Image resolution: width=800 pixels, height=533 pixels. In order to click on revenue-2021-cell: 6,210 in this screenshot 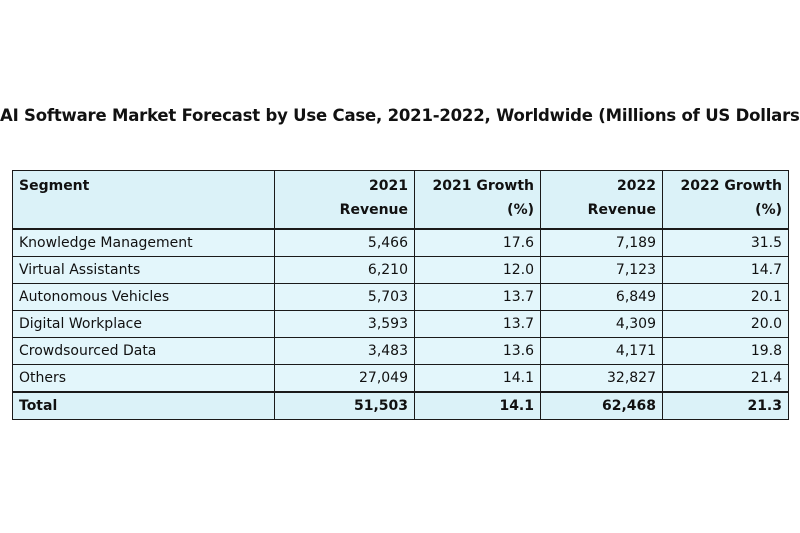, I will do `click(344, 270)`.